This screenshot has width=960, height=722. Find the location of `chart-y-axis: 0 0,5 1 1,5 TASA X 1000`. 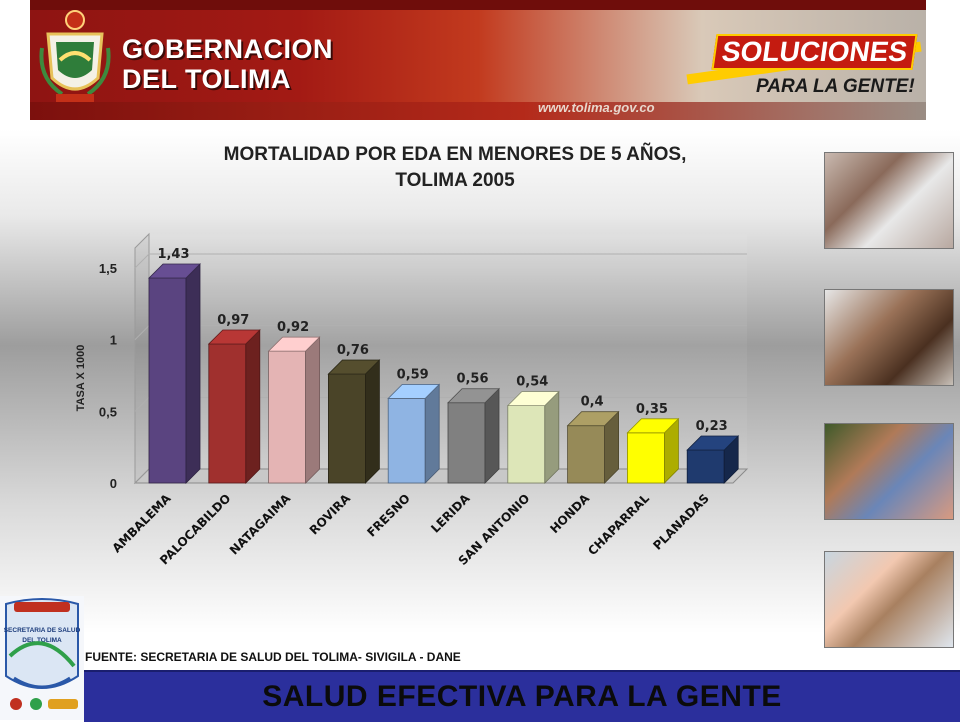

chart-y-axis: 0 0,5 1 1,5 TASA X 1000 is located at coordinates (96, 376).